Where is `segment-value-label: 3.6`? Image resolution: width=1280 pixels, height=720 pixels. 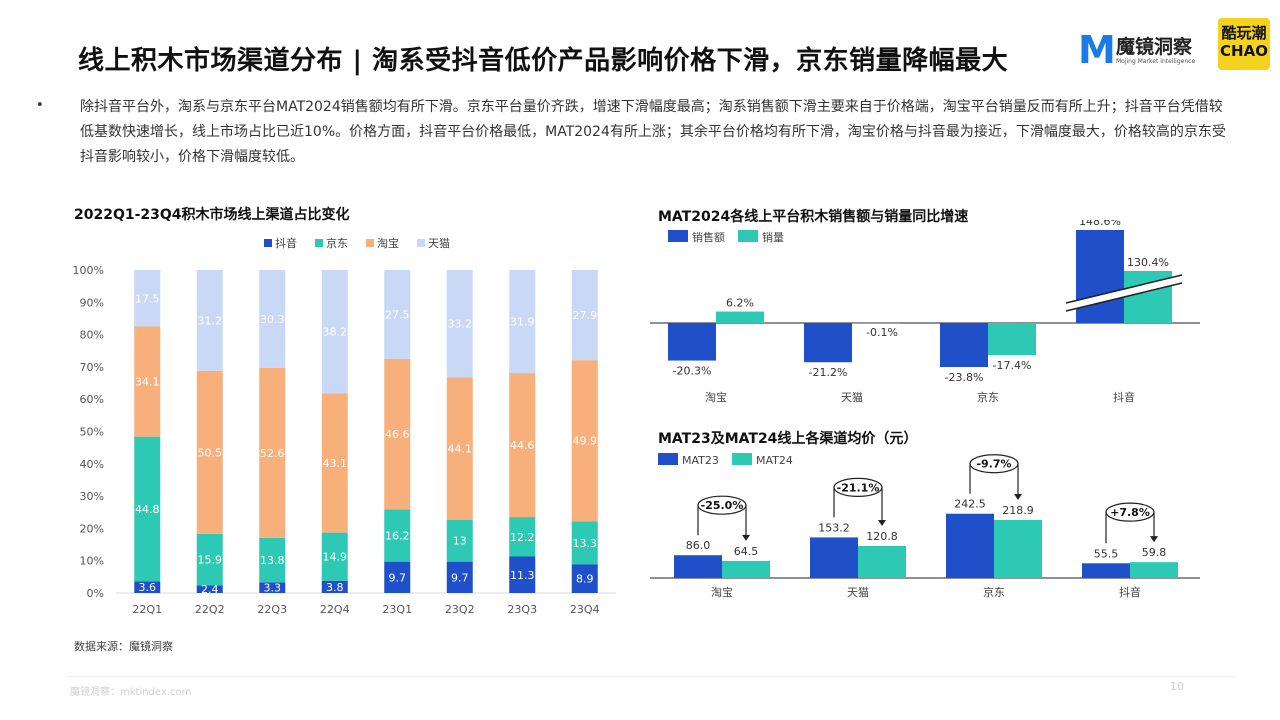
segment-value-label: 3.6 is located at coordinates (148, 587).